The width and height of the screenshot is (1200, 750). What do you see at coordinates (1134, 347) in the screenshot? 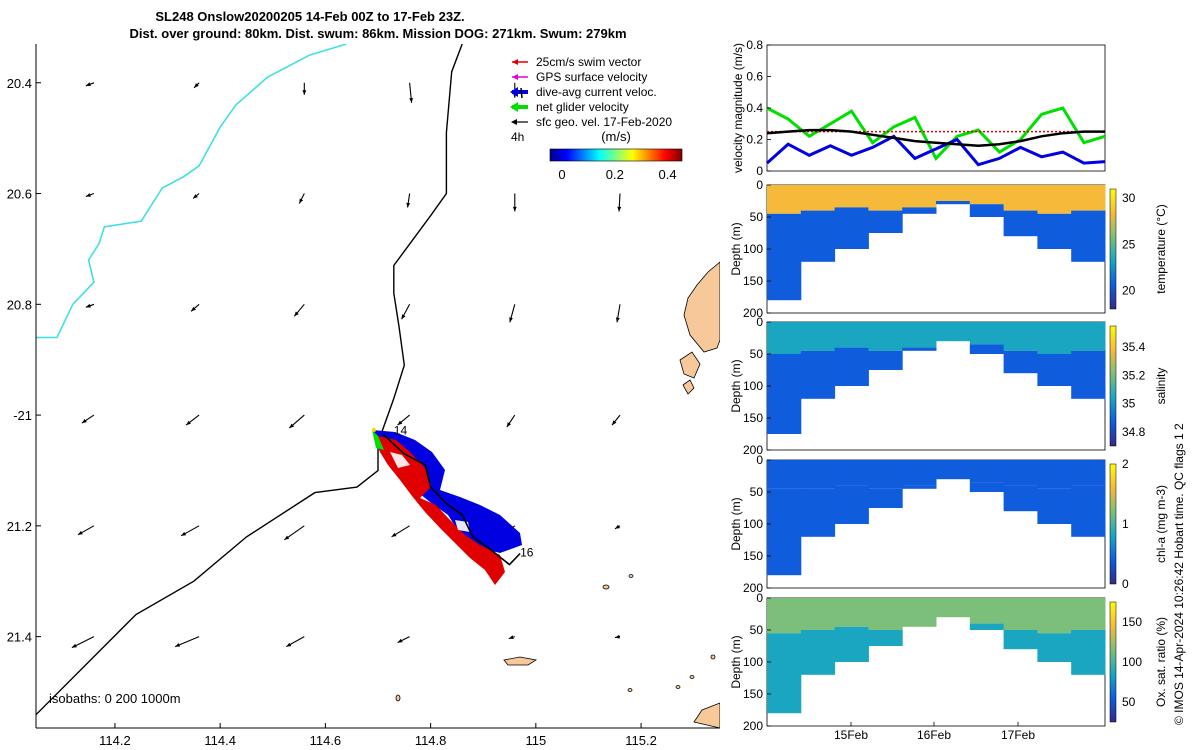
I see `section-salinity-colorbar-tick-0: 35.4` at bounding box center [1134, 347].